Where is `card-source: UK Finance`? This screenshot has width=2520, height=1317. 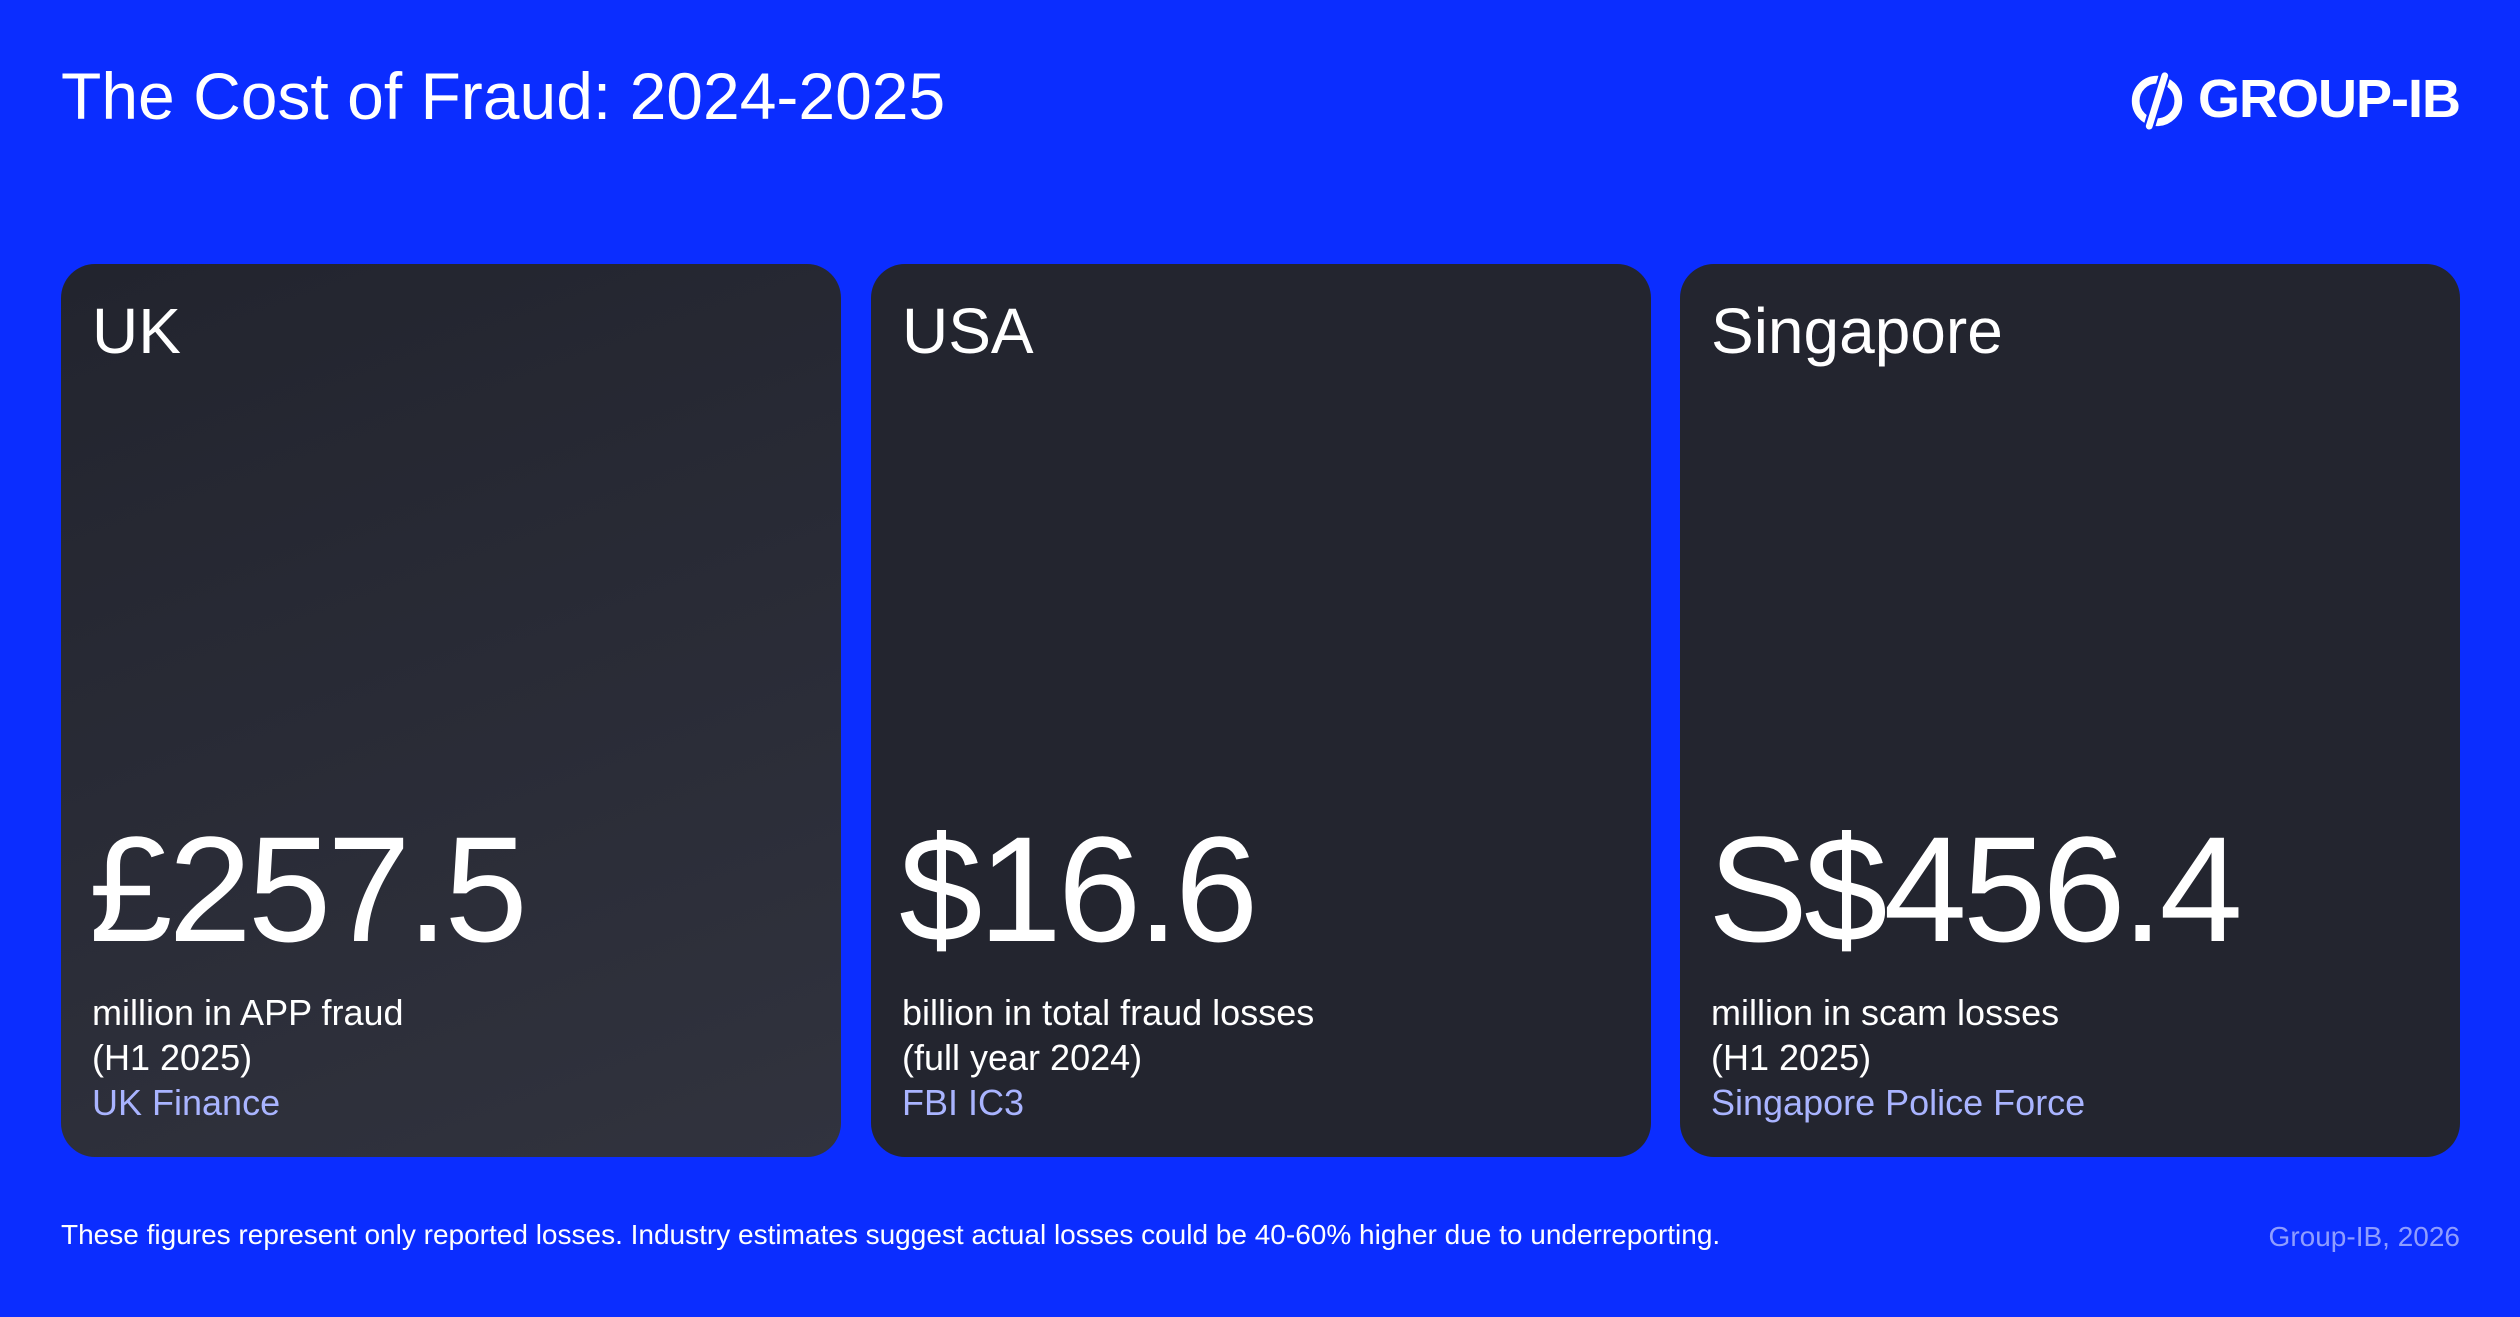 card-source: UK Finance is located at coordinates (186, 1102).